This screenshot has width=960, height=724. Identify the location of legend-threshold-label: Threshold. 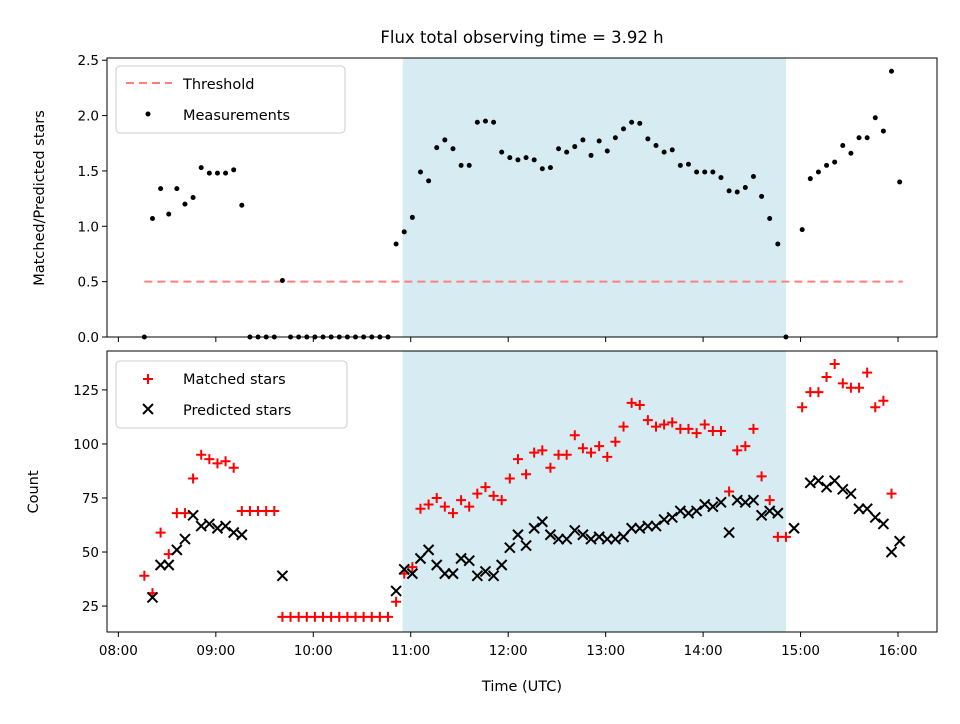
(218, 85).